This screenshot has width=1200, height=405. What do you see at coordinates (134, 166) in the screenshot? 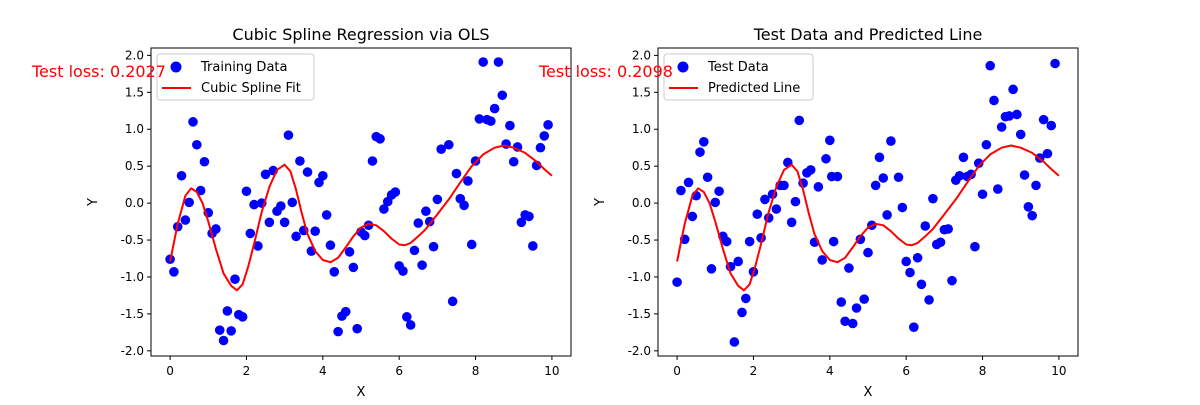
I see `left-chart-y-tick-label: 0.5` at bounding box center [134, 166].